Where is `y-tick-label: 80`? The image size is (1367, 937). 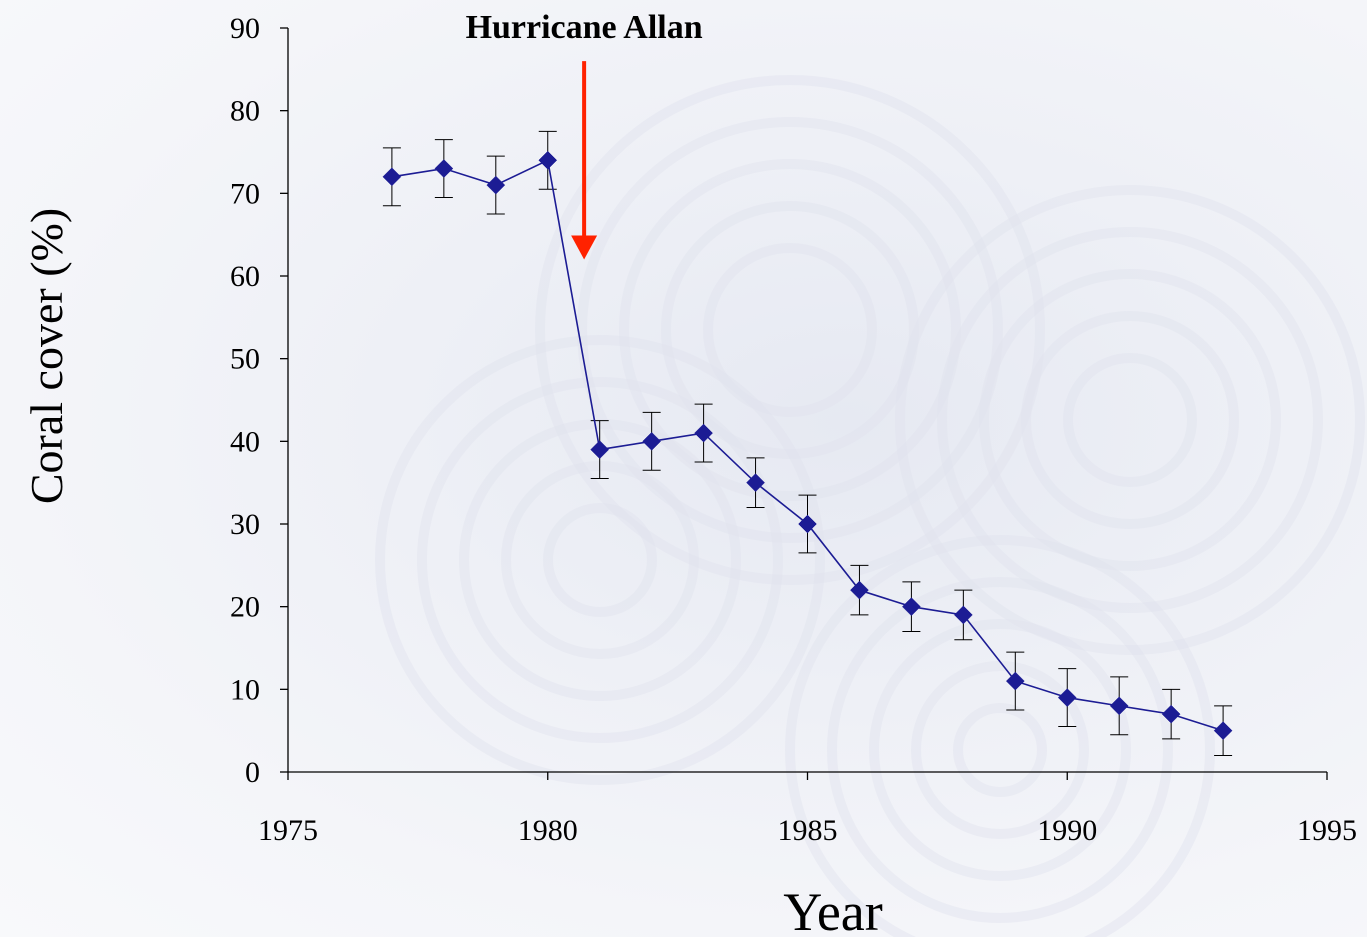 y-tick-label: 80 is located at coordinates (245, 111).